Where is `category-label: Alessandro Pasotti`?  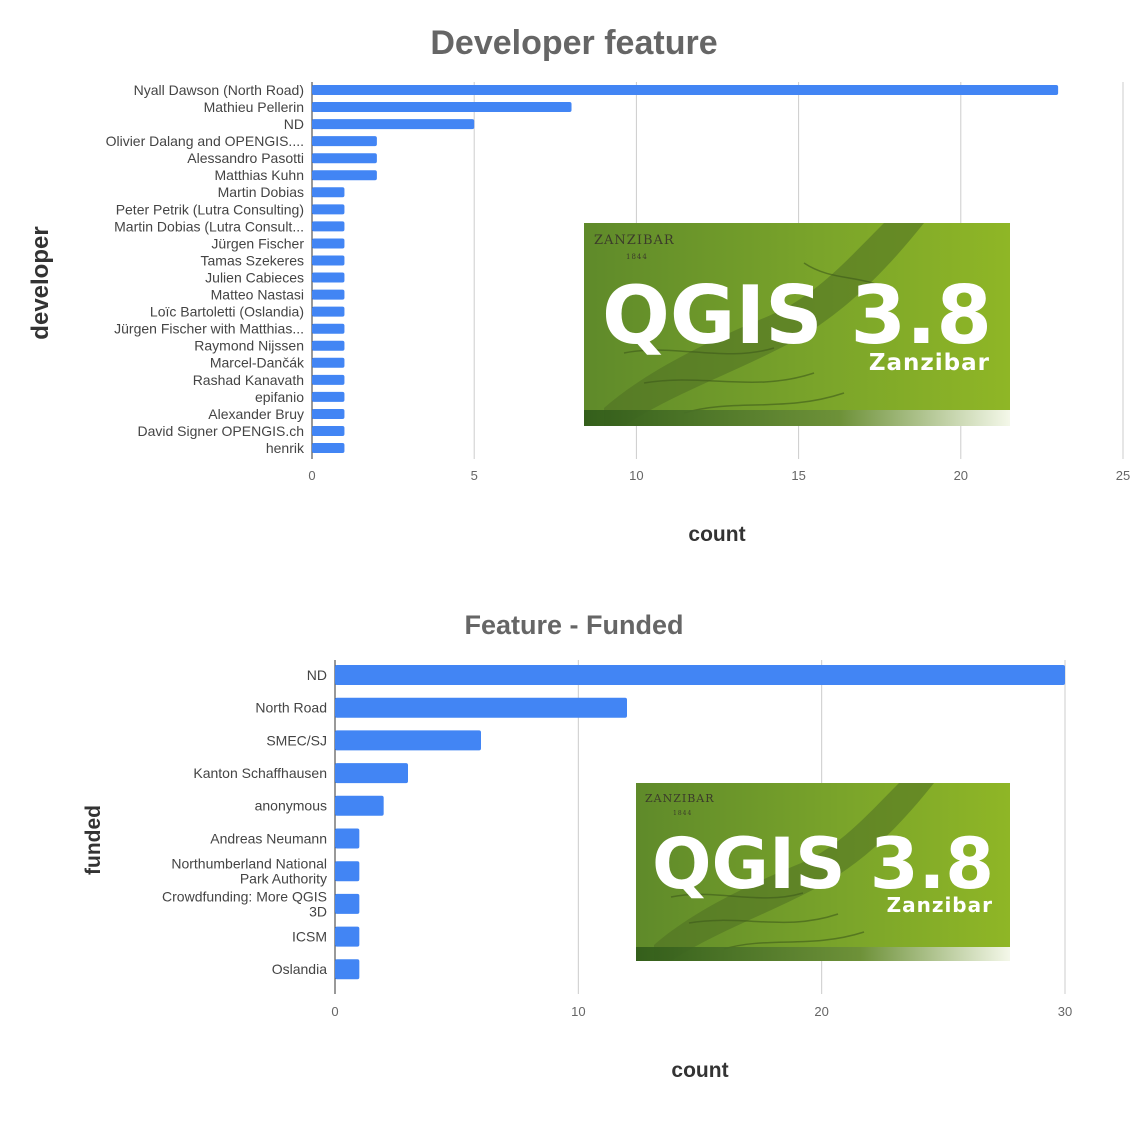
category-label: Alessandro Pasotti is located at coordinates (245, 158).